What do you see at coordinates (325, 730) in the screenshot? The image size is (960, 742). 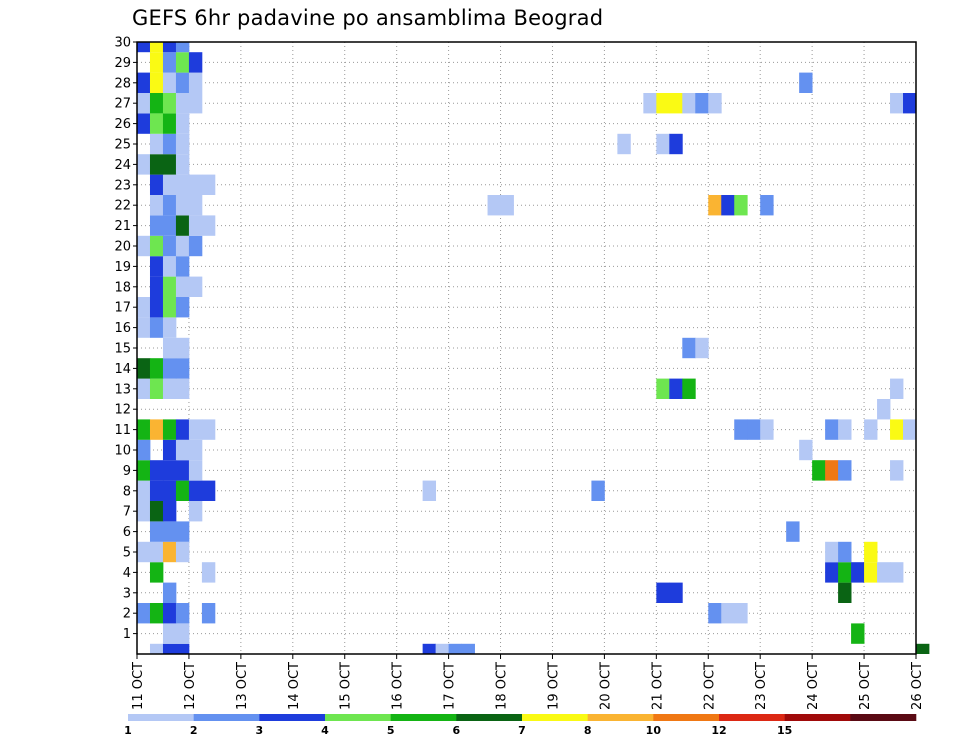 I see `legend-label: 4` at bounding box center [325, 730].